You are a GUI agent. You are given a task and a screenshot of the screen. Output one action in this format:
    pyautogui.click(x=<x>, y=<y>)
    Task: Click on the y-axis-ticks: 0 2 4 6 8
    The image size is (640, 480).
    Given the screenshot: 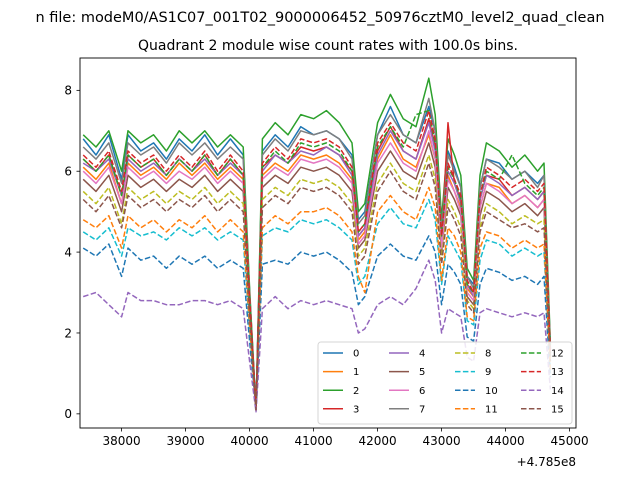 What is the action you would take?
    pyautogui.click(x=72, y=252)
    